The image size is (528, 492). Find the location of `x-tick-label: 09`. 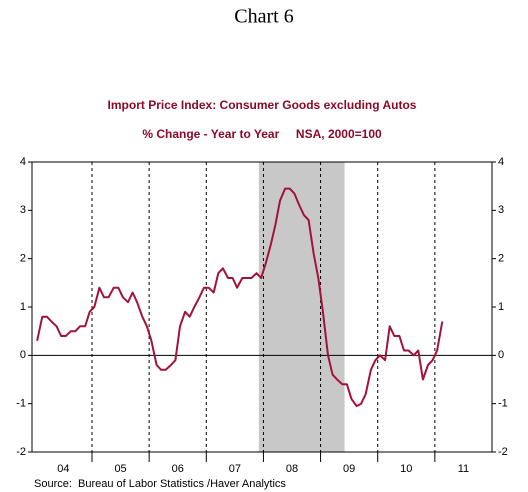

x-tick-label: 09 is located at coordinates (349, 469).